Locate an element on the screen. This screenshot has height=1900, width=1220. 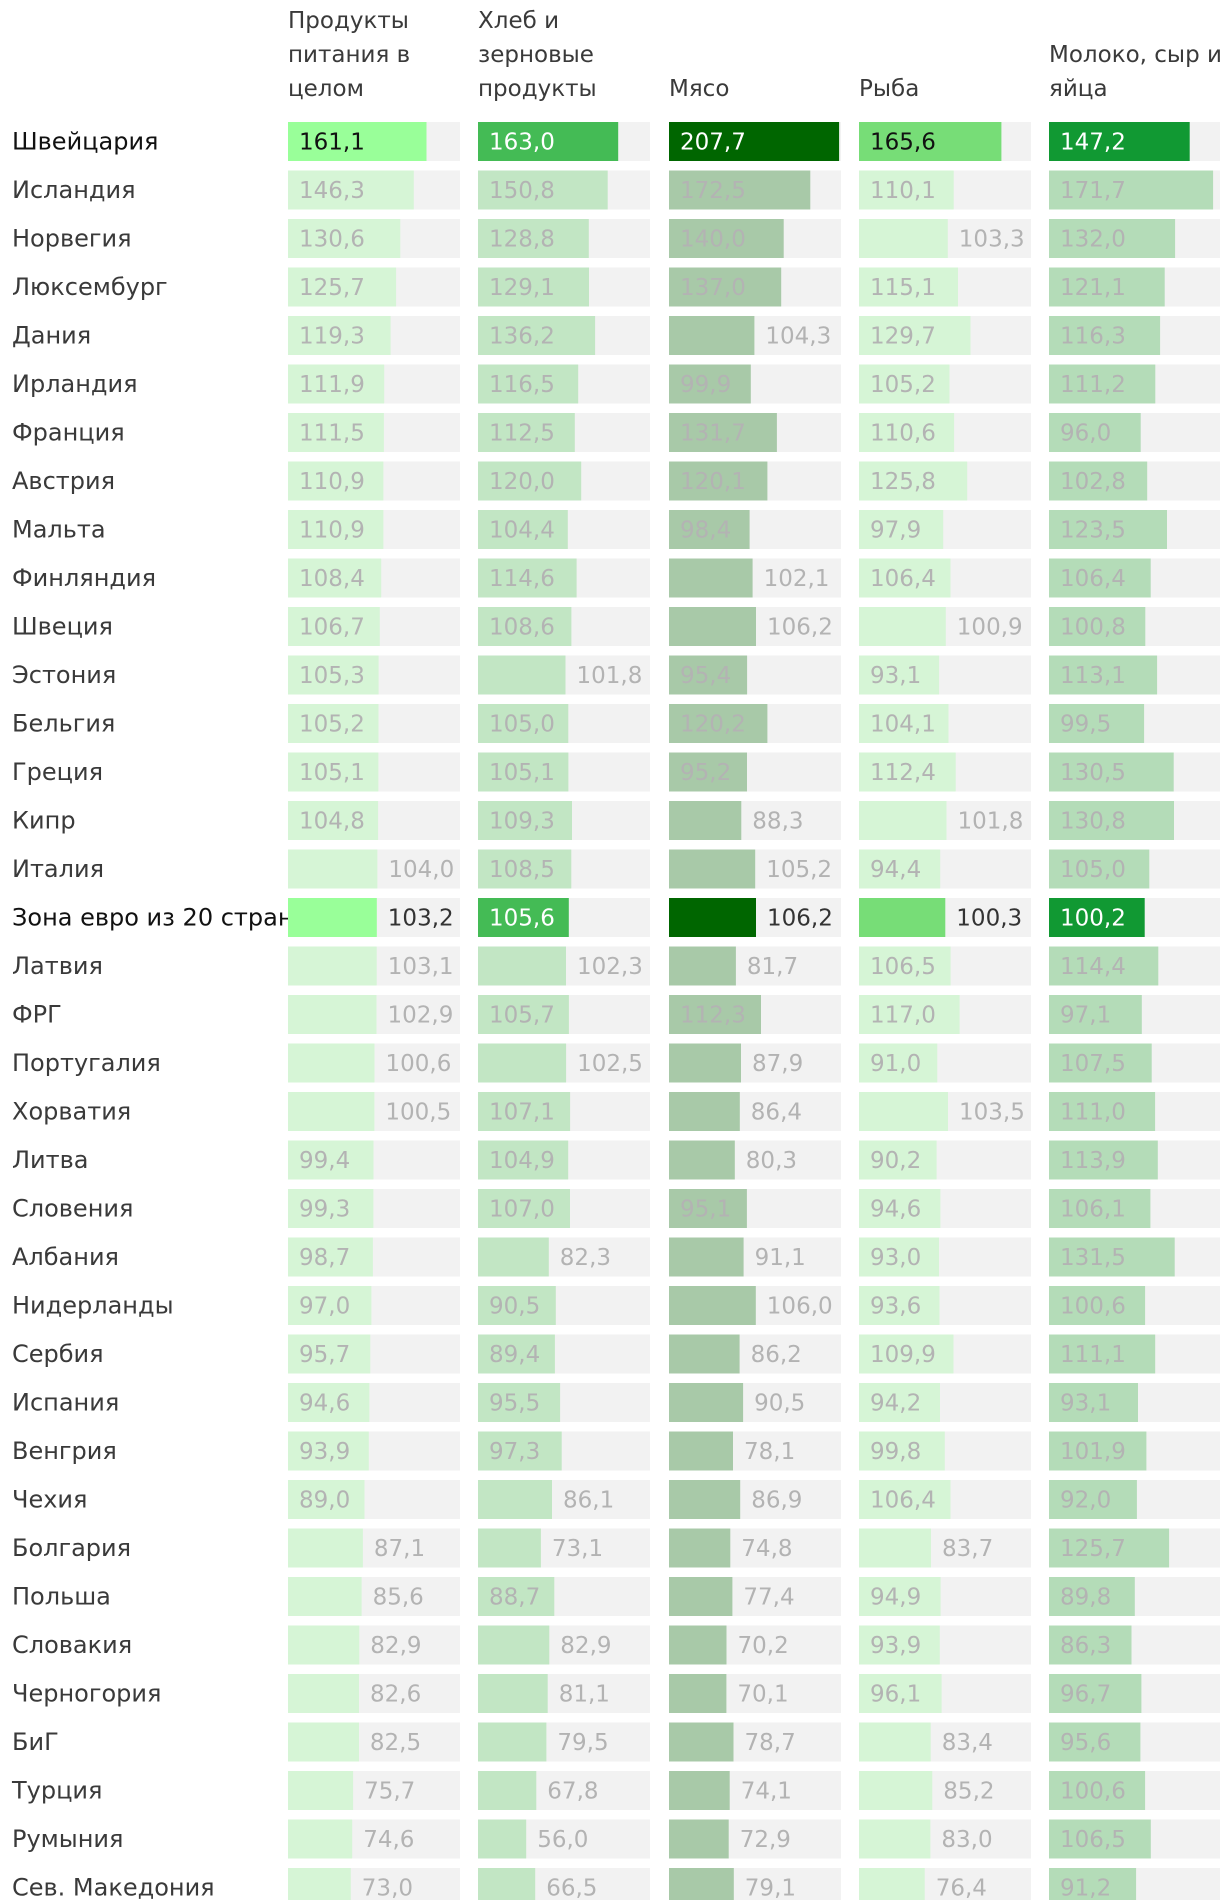
value-label: 99,5 is located at coordinates (1085, 725).